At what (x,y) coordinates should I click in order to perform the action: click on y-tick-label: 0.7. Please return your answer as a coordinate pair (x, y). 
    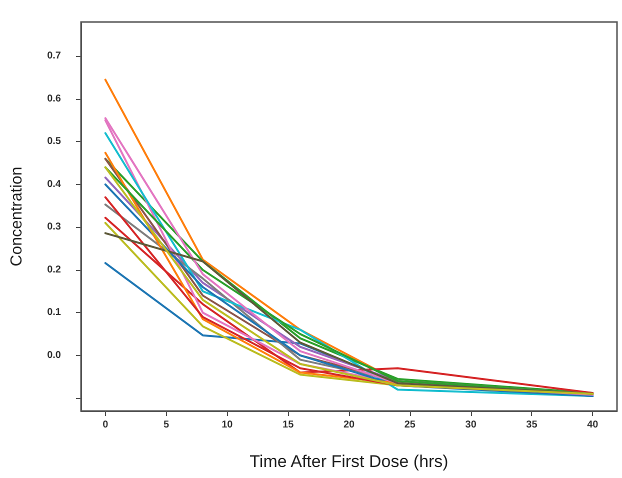
    Looking at the image, I should click on (54, 56).